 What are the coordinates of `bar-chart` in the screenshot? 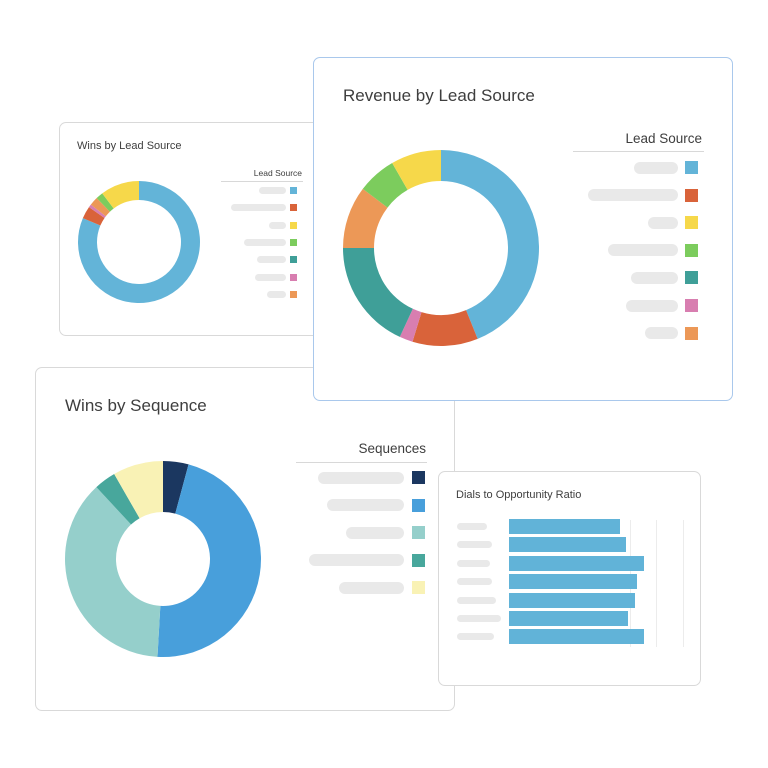 It's located at (570, 579).